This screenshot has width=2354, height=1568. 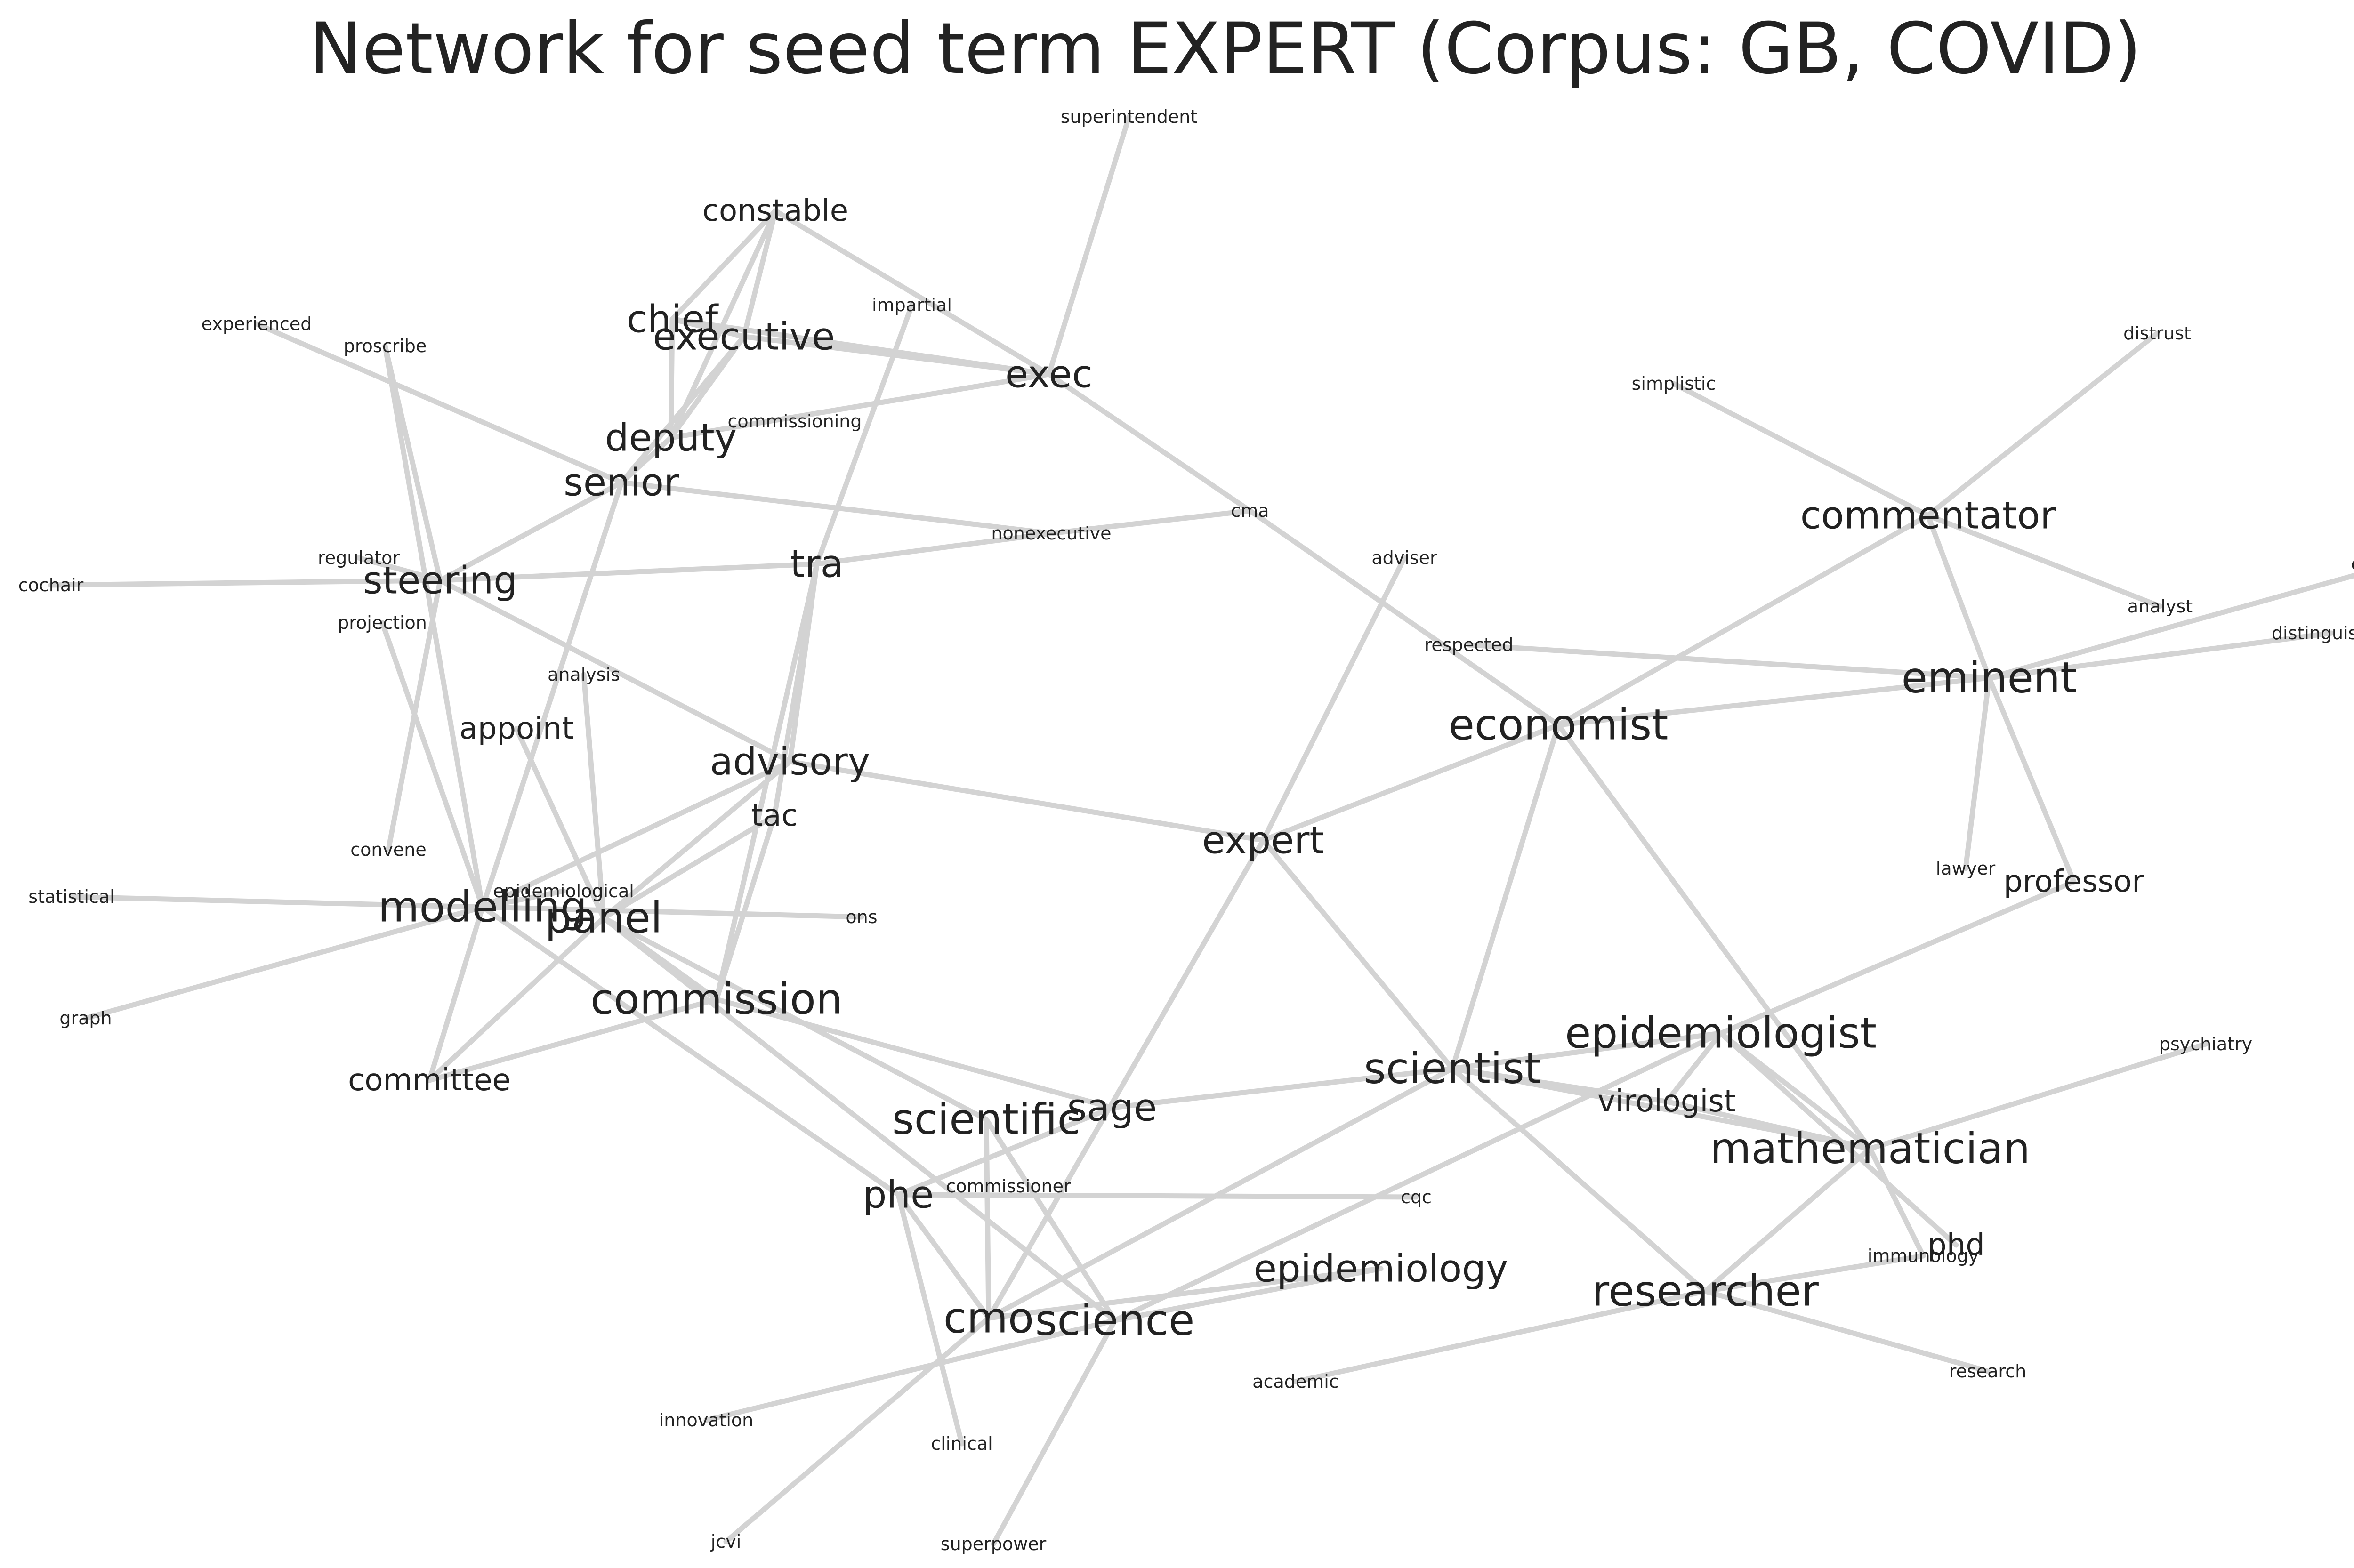 I want to click on node-label-psychiatry: psychiatry, so click(x=2205, y=1044).